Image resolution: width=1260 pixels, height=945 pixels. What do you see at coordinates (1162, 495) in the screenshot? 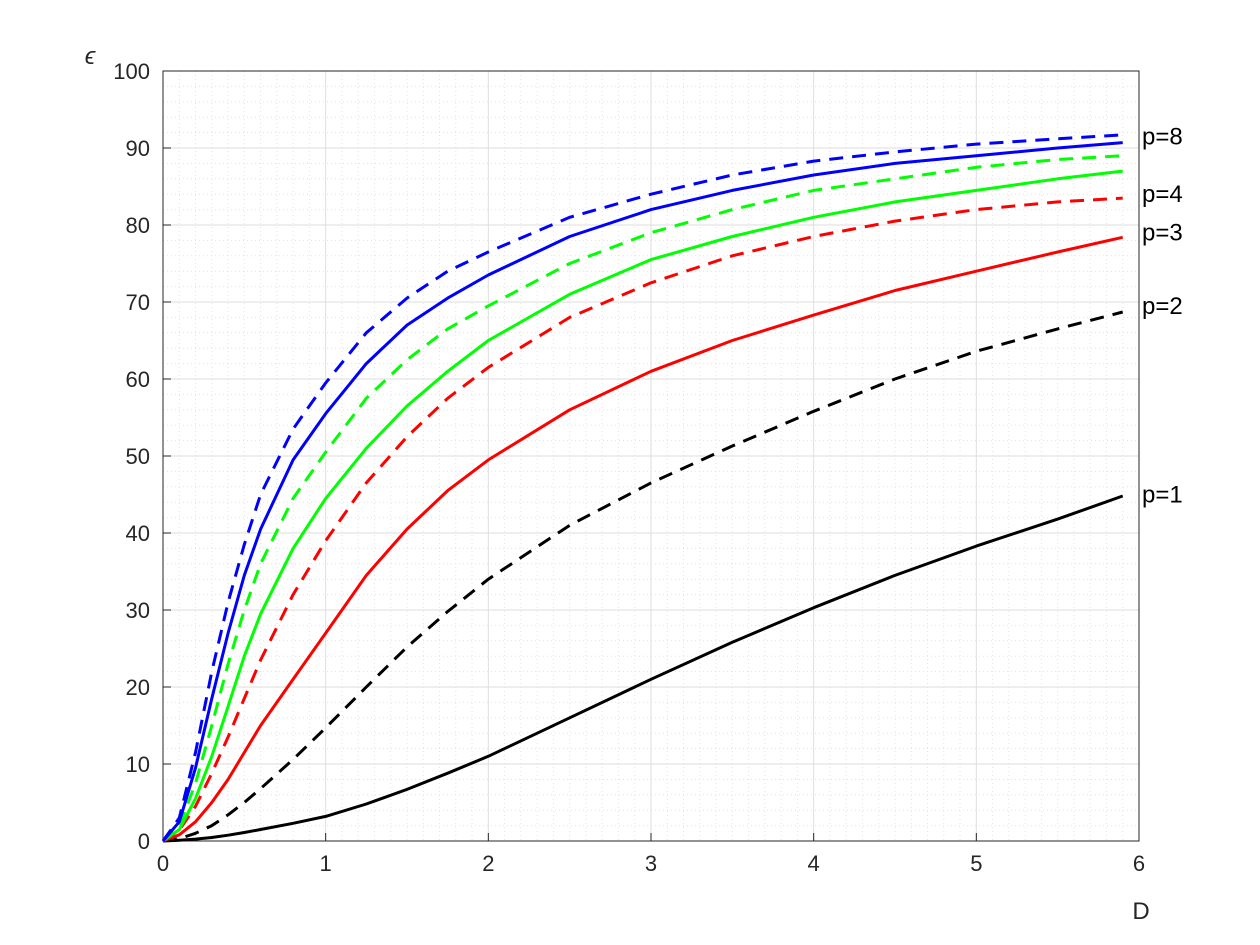
I see `series-label-p1: p=1` at bounding box center [1162, 495].